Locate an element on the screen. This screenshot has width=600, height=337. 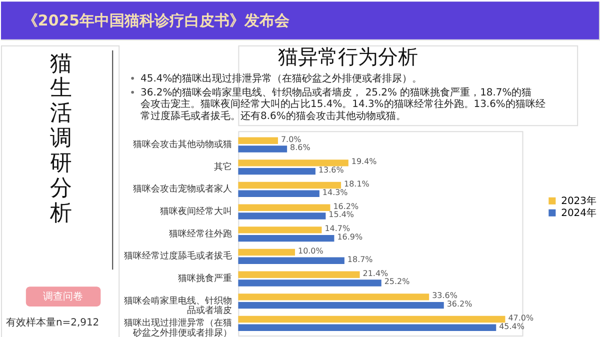
y-tick-label: 猫咪会攻击其他动物或猫 is located at coordinates (182, 144).